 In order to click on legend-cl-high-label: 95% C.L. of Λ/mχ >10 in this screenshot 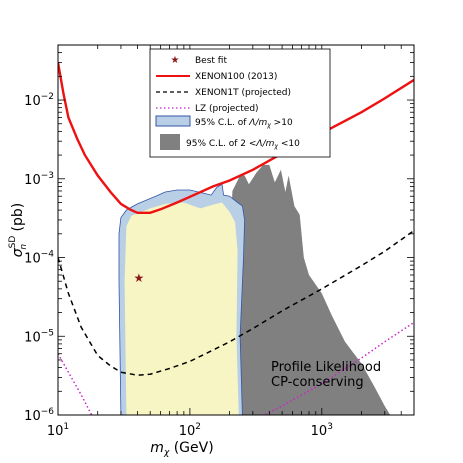, I will do `click(244, 123)`.